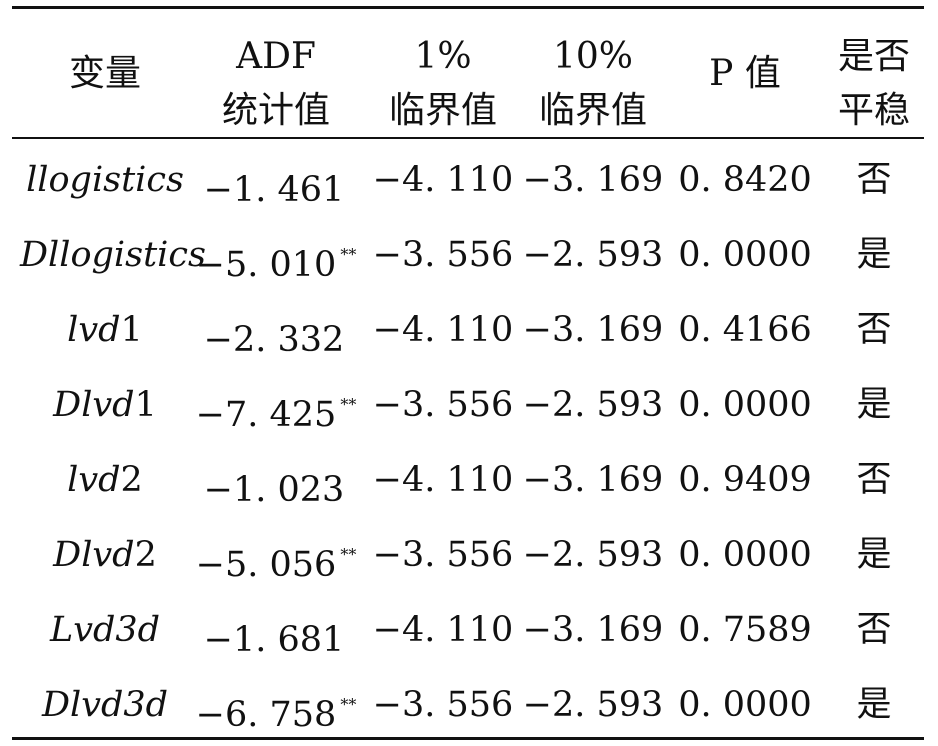 This screenshot has height=746, width=938. What do you see at coordinates (274, 190) in the screenshot?
I see `cell-adf: −1. 461` at bounding box center [274, 190].